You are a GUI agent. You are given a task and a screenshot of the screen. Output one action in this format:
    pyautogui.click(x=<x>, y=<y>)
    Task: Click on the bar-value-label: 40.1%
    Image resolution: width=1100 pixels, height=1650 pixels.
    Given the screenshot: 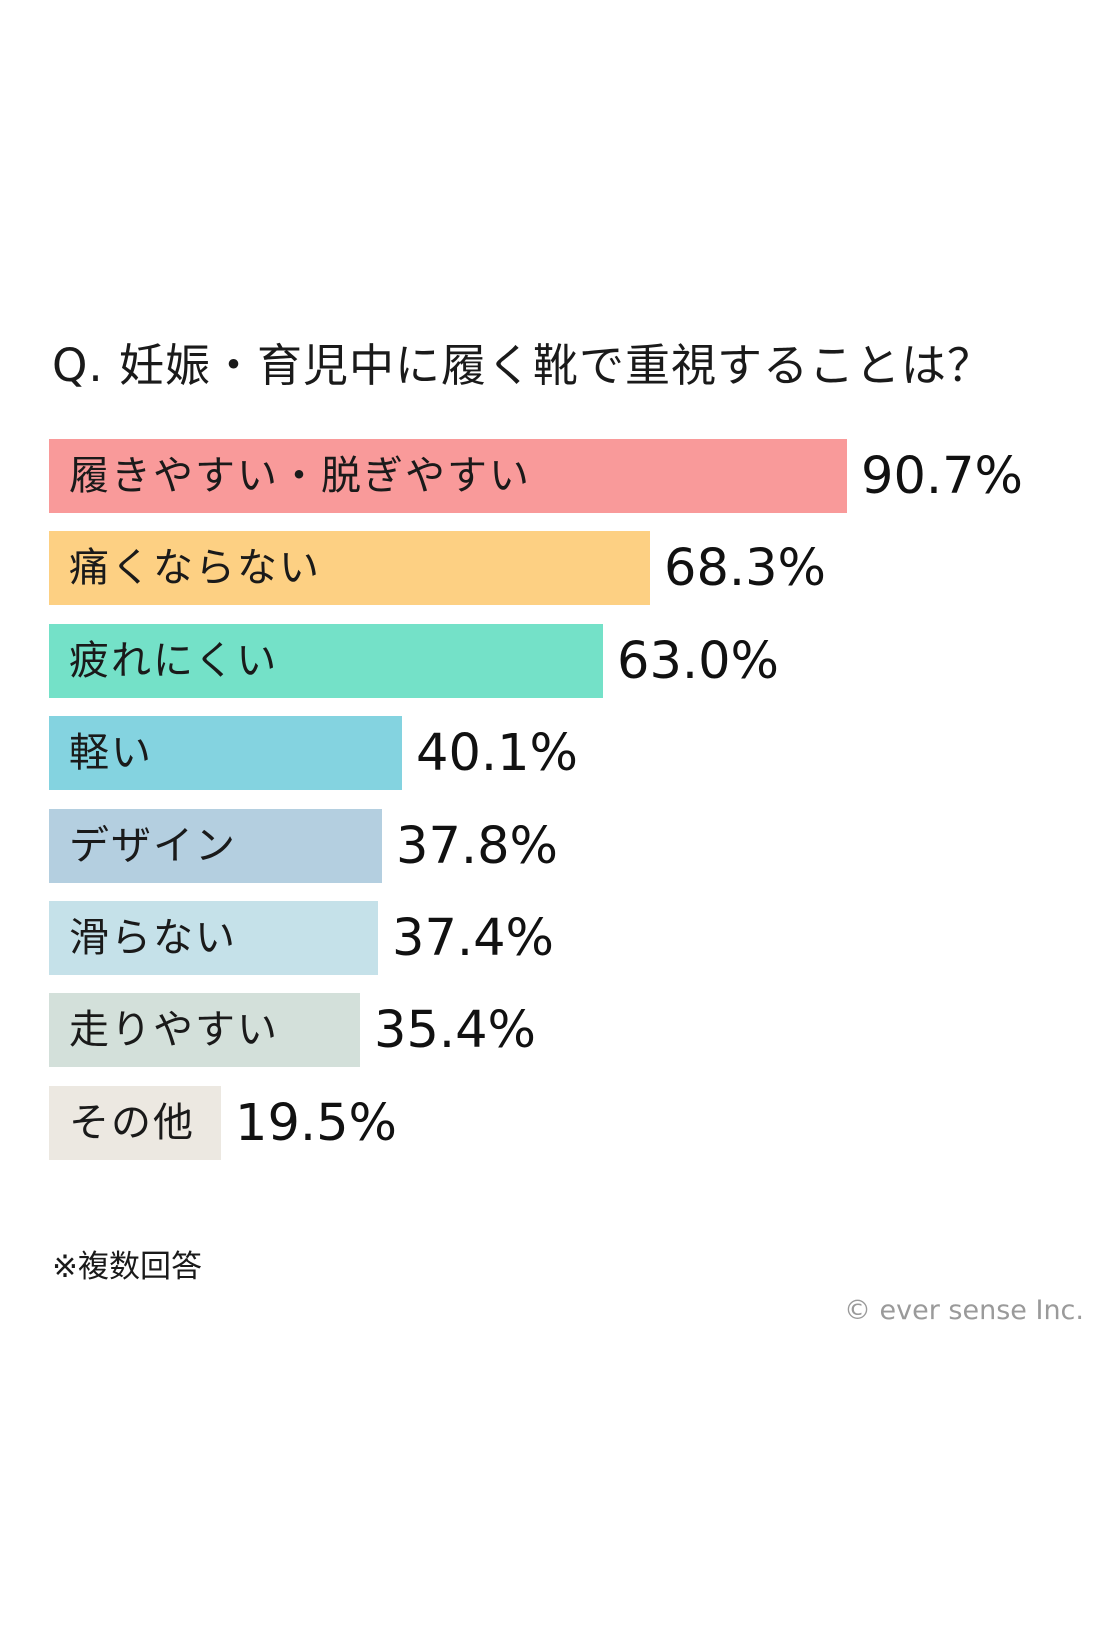 What is the action you would take?
    pyautogui.click(x=497, y=753)
    